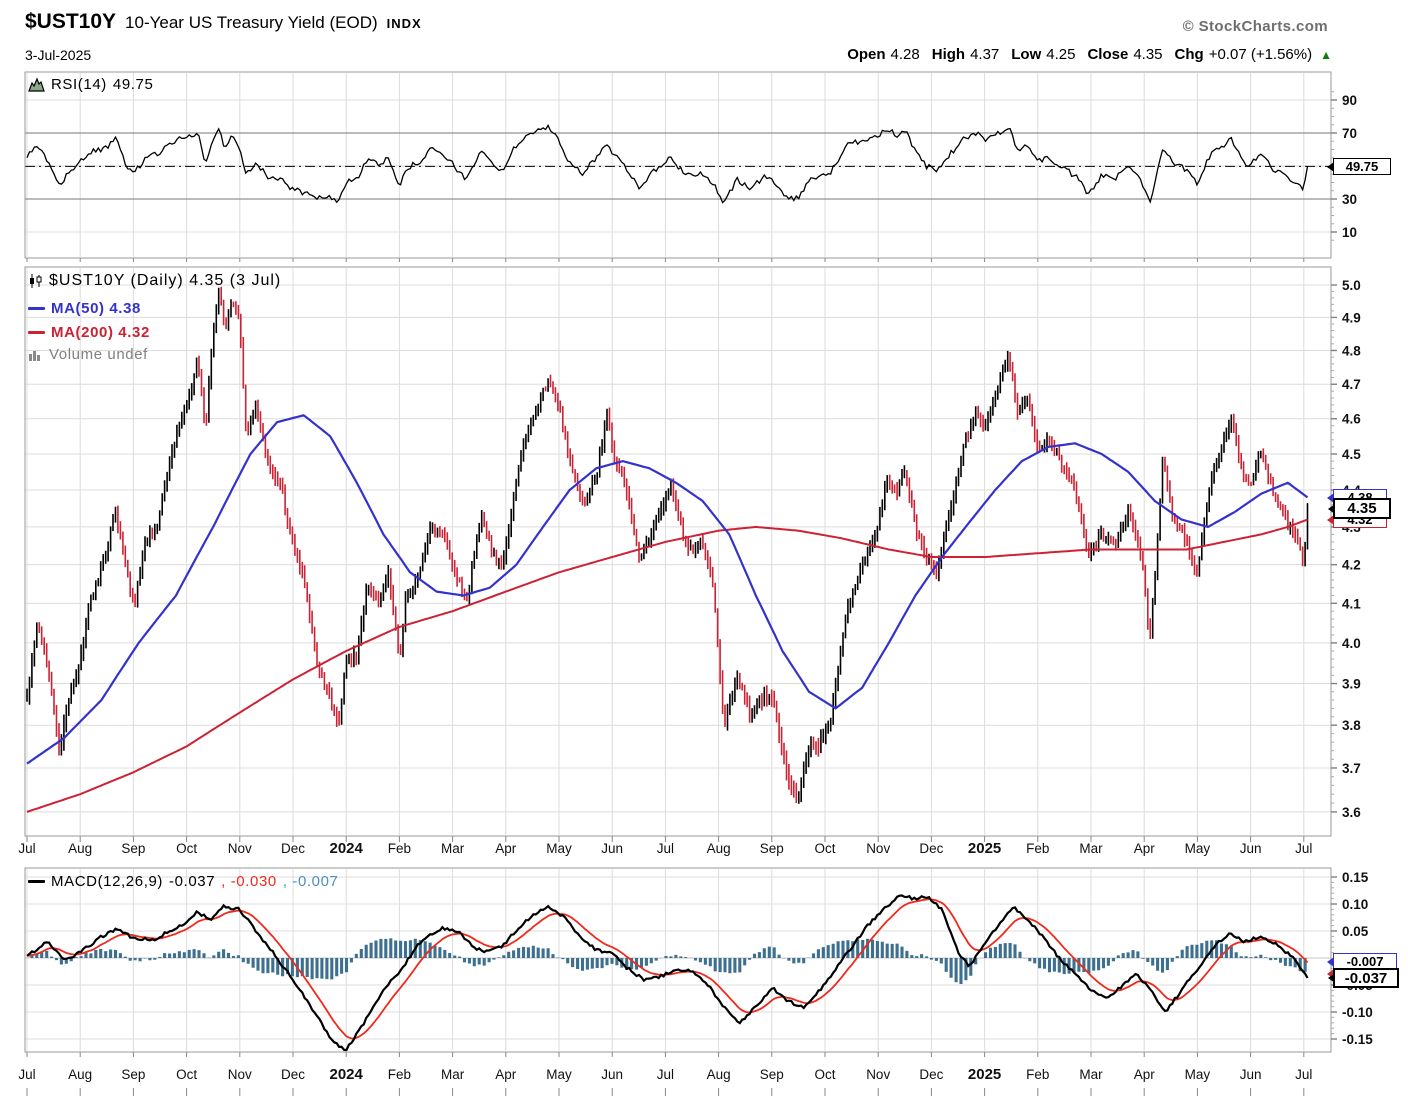  Describe the element at coordinates (1349, 232) in the screenshot. I see `axis-tick-label: 10` at that location.